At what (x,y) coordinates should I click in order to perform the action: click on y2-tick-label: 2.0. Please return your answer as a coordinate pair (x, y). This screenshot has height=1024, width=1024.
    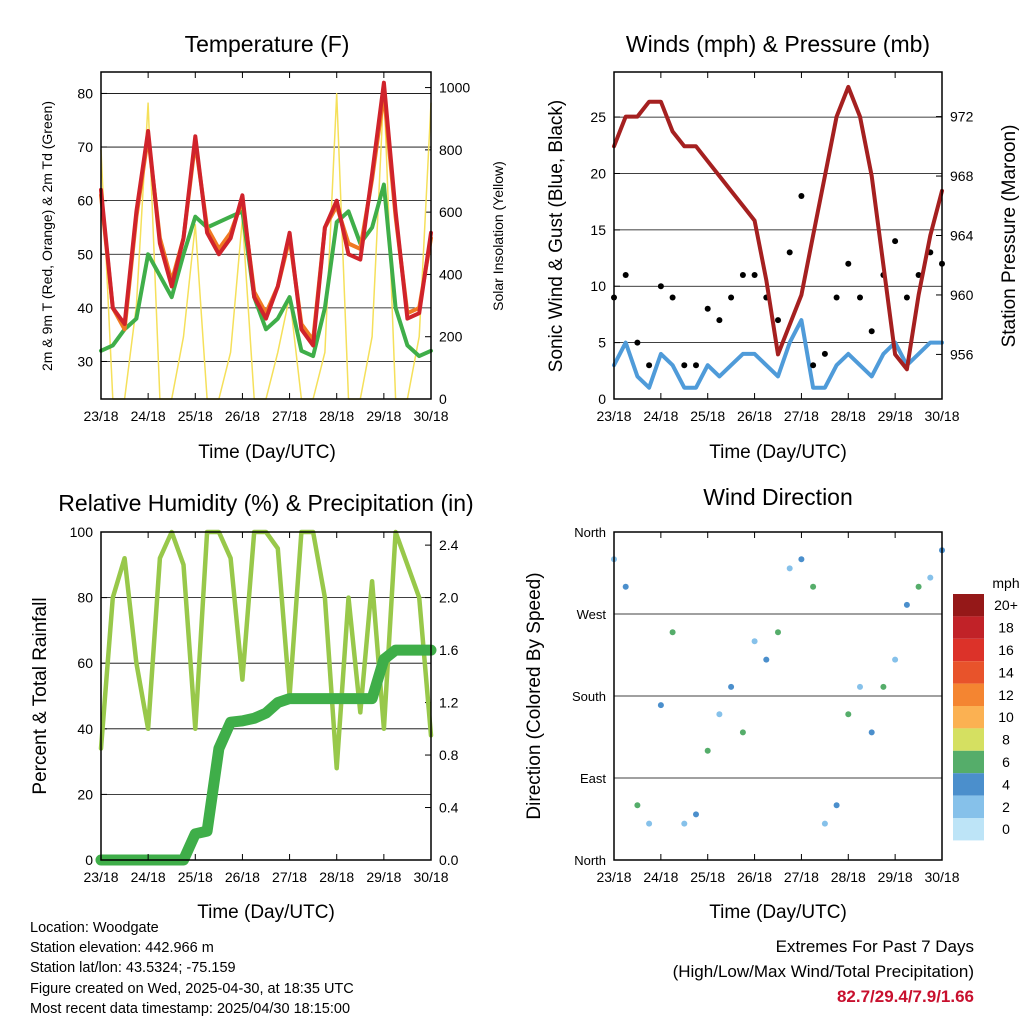
    Looking at the image, I should click on (449, 598).